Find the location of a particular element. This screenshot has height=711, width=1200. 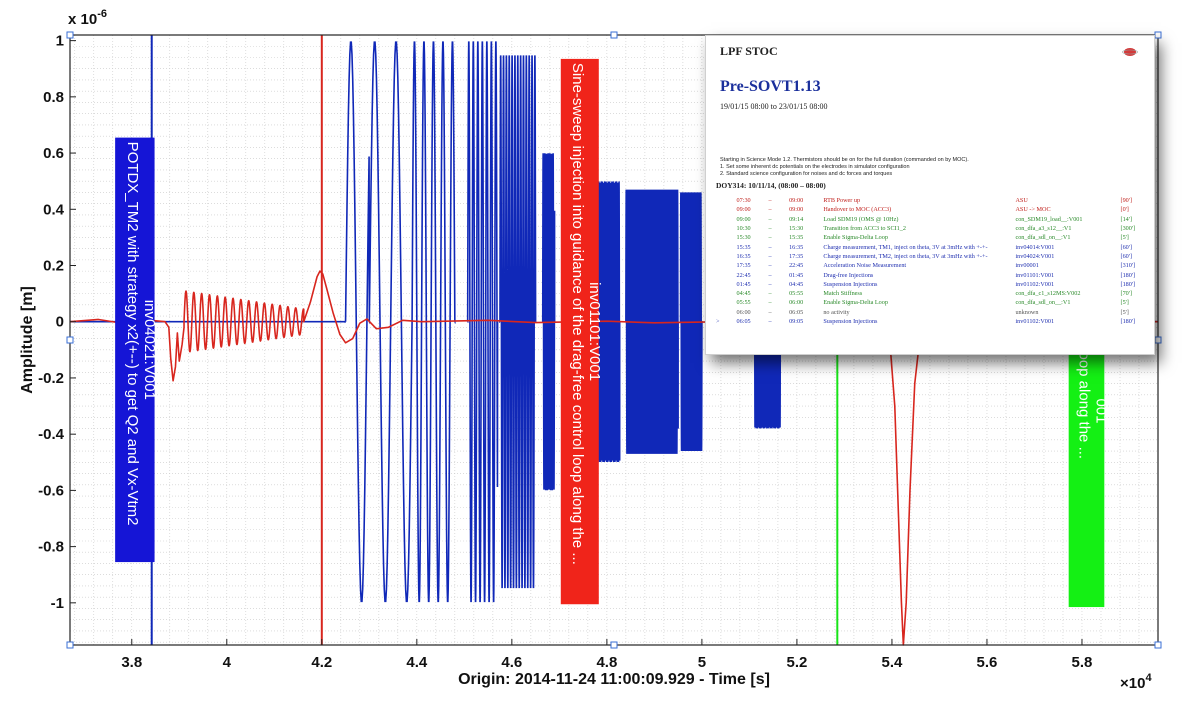

annotation-id: inv01101:V001 is located at coordinates (594, 331).